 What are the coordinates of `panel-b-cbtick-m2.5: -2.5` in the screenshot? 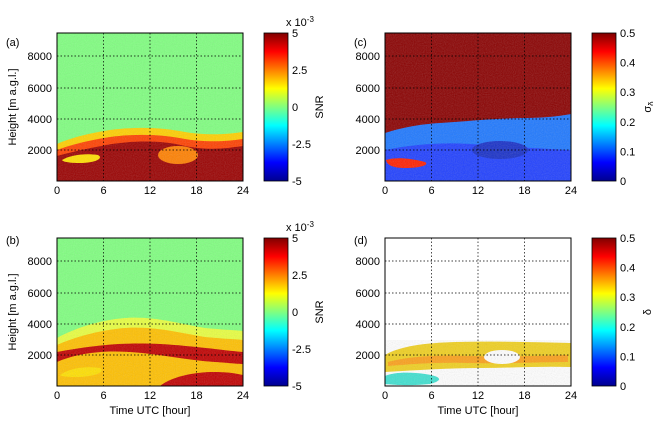 It's located at (301, 350).